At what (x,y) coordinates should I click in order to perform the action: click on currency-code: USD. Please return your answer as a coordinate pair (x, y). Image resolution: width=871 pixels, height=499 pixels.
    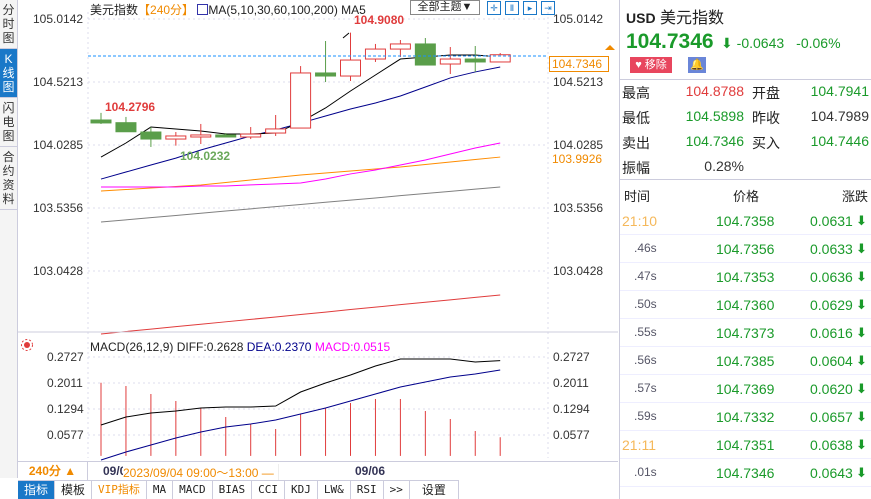
    Looking at the image, I should click on (641, 18).